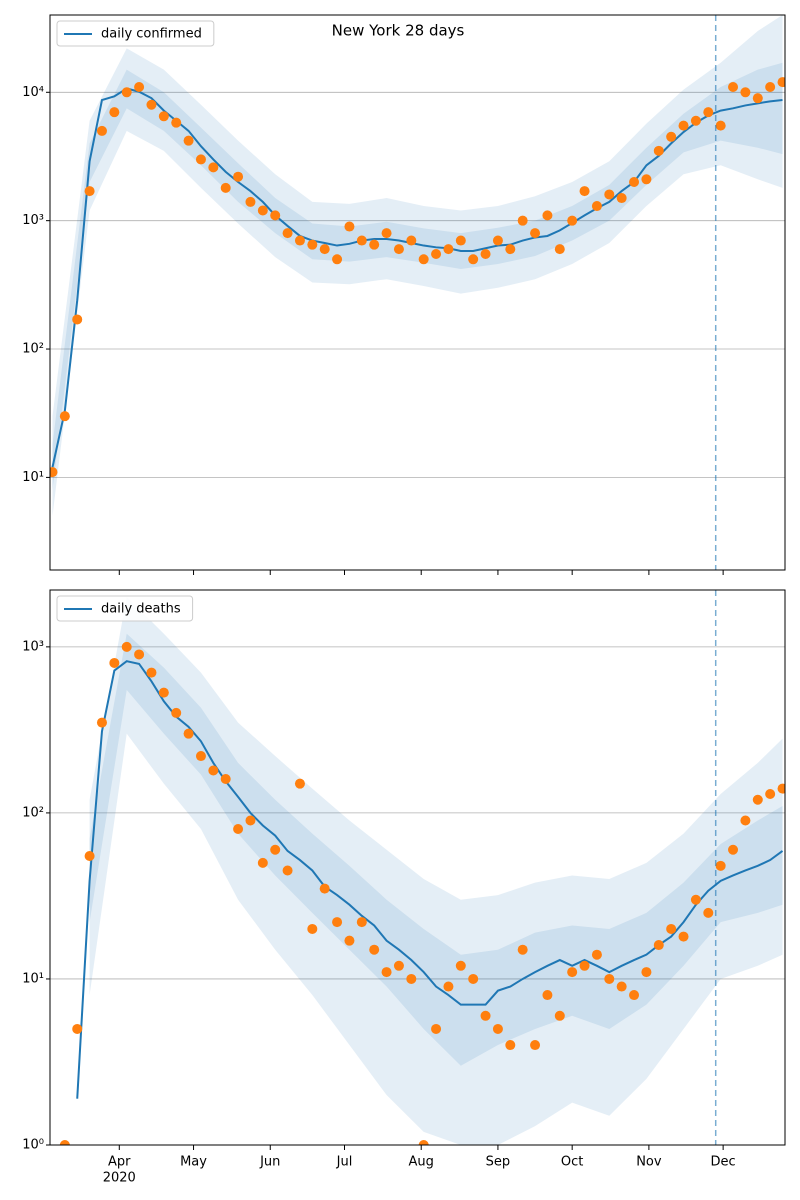 The width and height of the screenshot is (800, 1200). What do you see at coordinates (33, 978) in the screenshot?
I see `y-tick-label: 10¹` at bounding box center [33, 978].